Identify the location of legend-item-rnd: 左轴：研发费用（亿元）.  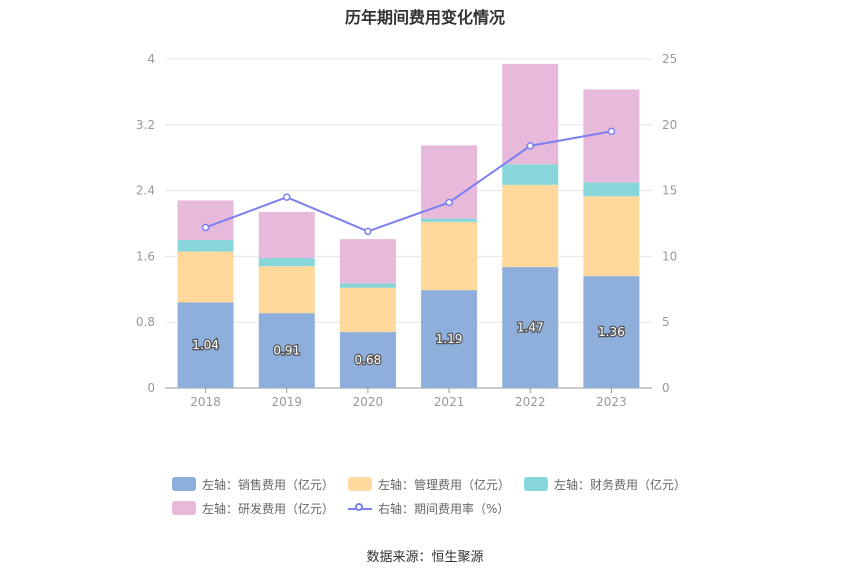
(253, 508).